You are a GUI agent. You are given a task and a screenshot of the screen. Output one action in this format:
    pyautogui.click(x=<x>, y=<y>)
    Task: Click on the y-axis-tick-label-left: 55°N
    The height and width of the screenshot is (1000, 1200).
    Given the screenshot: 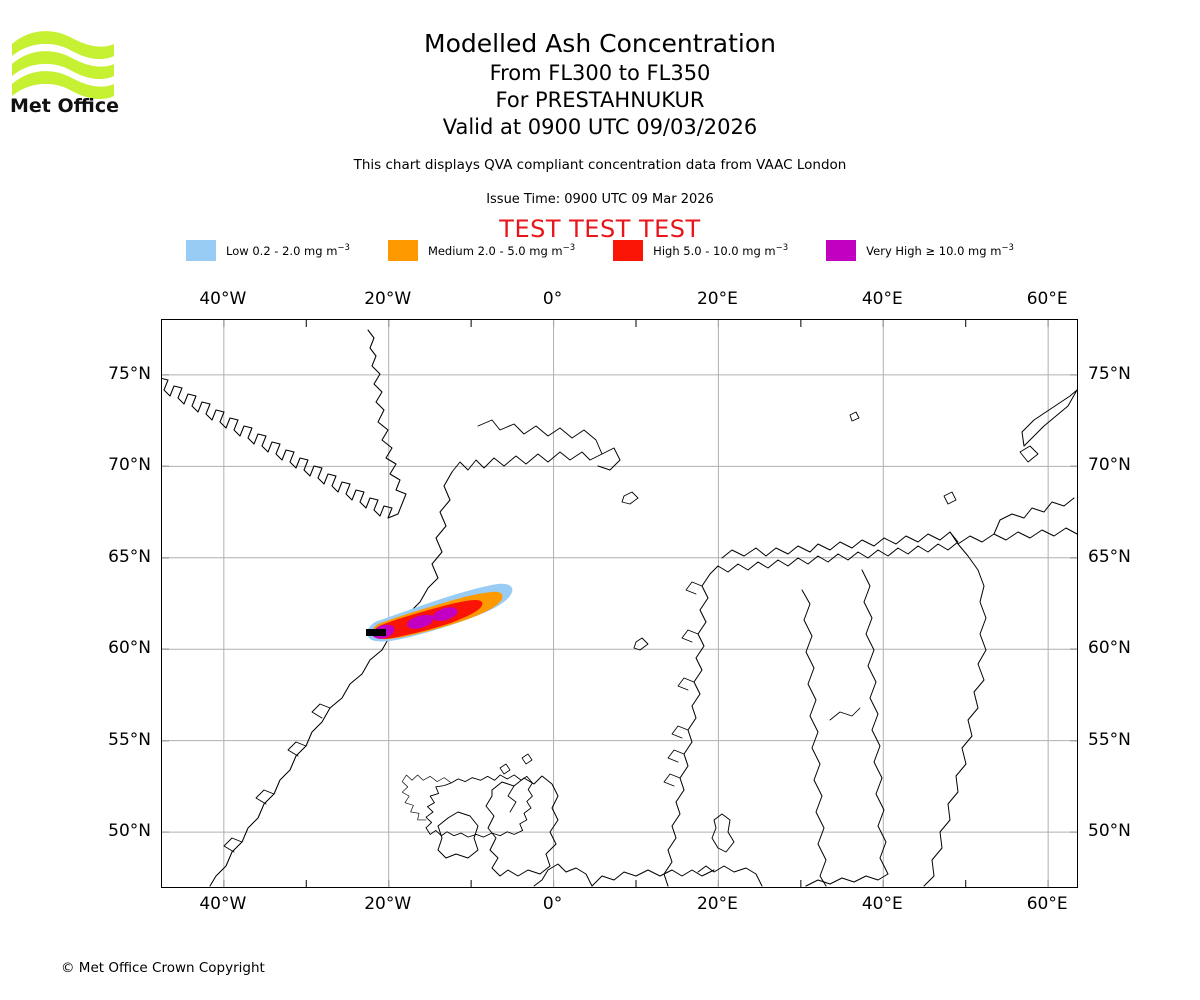 What is the action you would take?
    pyautogui.click(x=129, y=739)
    